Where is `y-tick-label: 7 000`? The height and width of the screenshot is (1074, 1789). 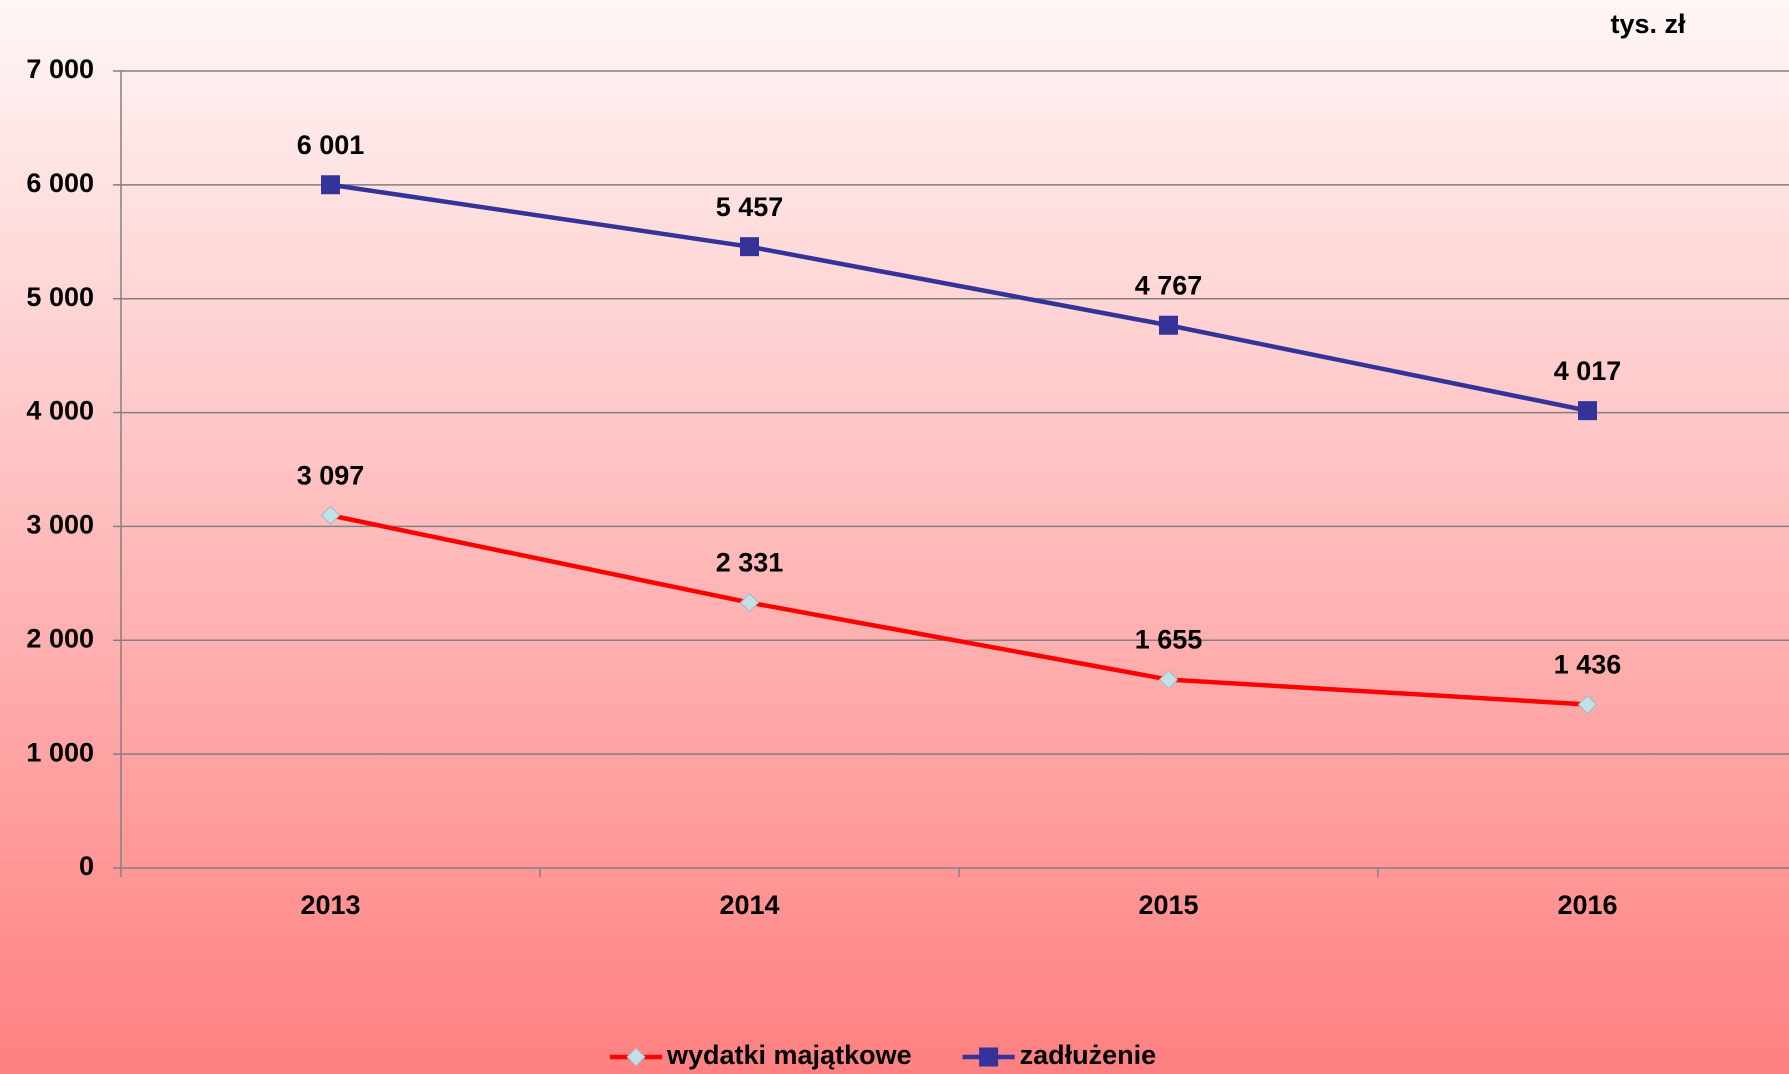
y-tick-label: 7 000 is located at coordinates (60, 69).